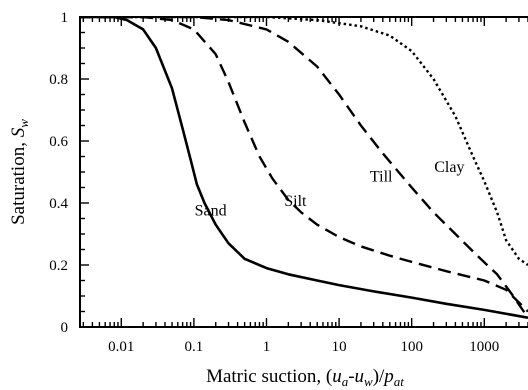 This screenshot has width=528, height=390. I want to click on x-tick-label: 0.1, so click(194, 347).